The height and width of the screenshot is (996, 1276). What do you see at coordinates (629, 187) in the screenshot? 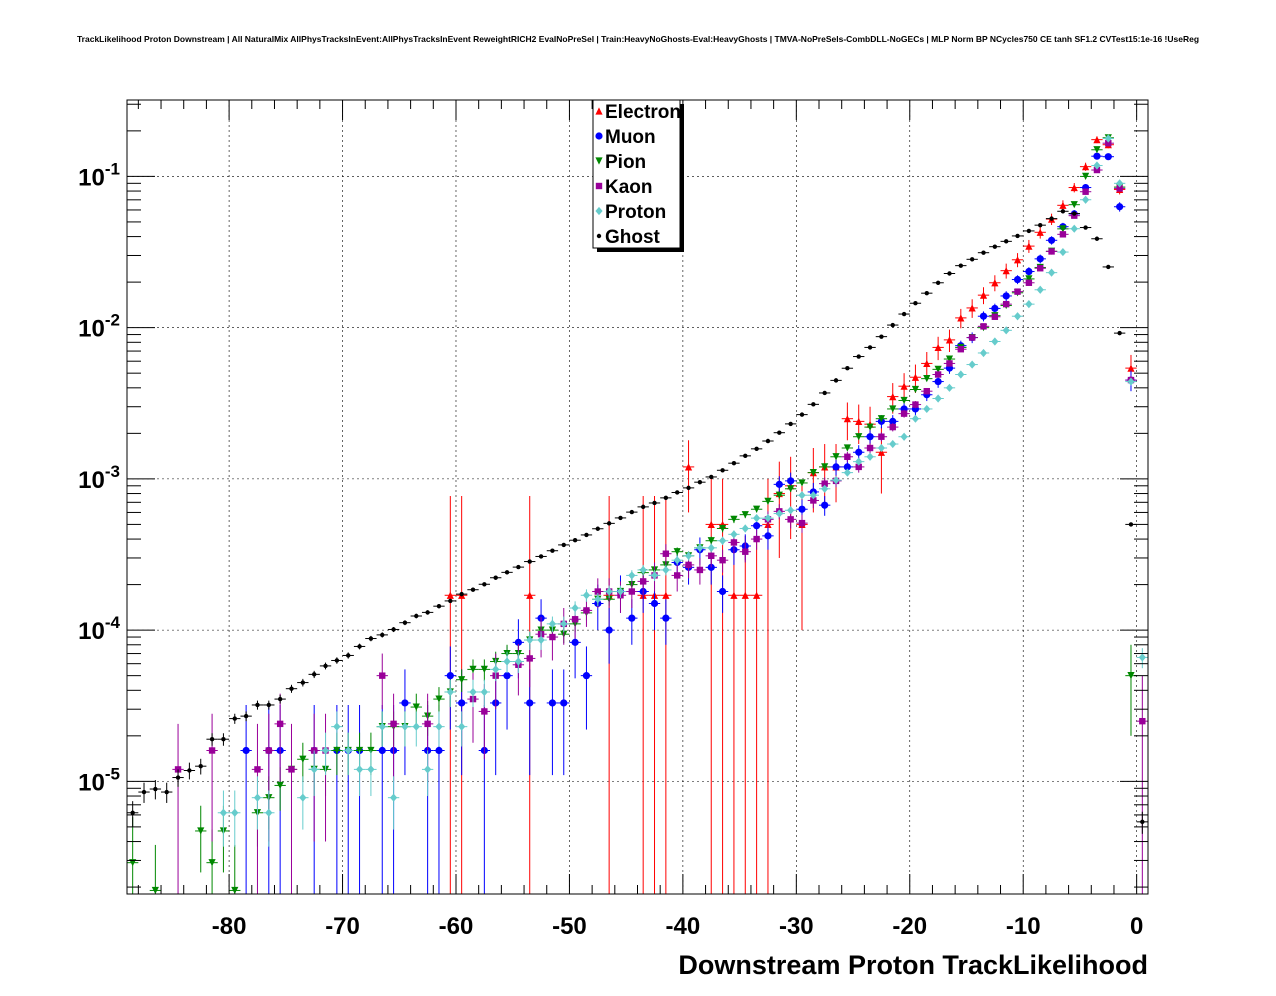
I see `legend-label: Kaon` at bounding box center [629, 187].